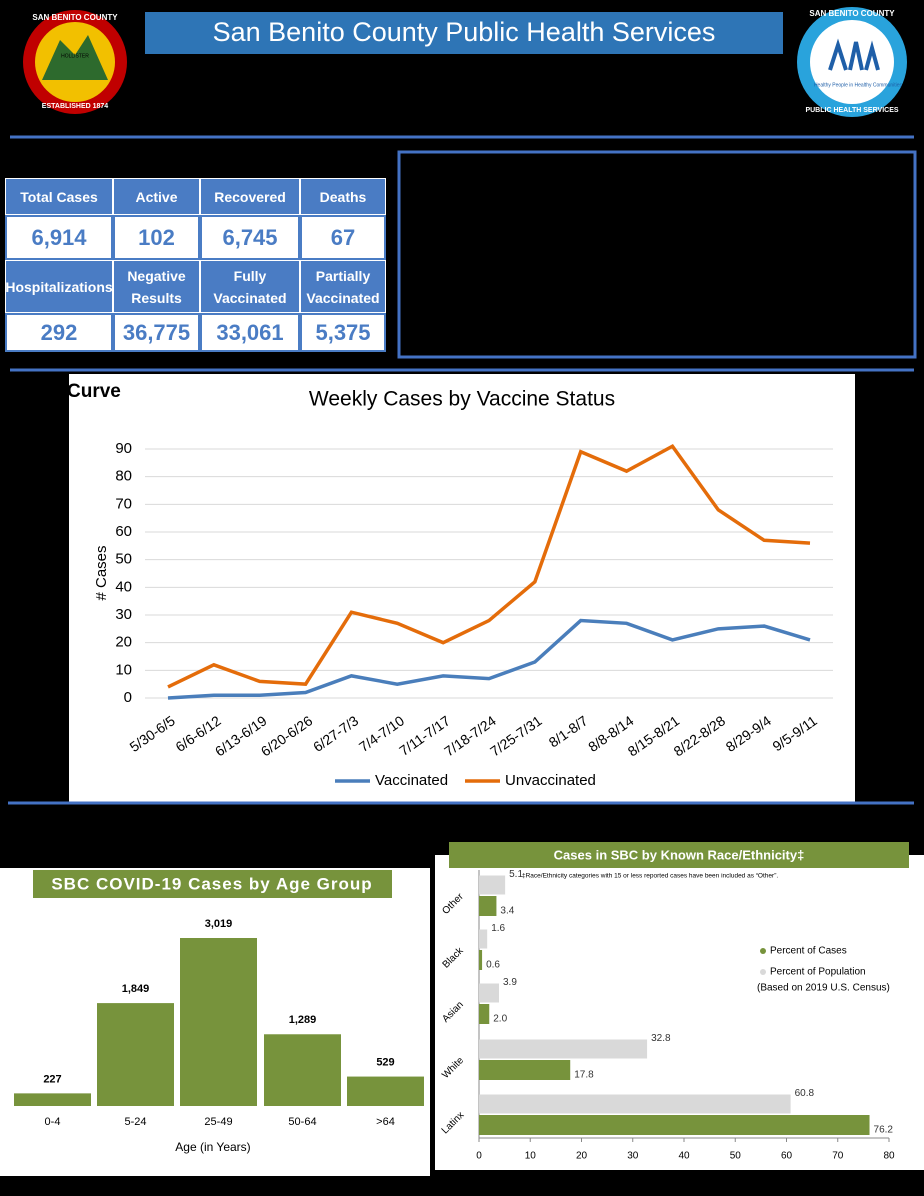 The image size is (924, 1196). Describe the element at coordinates (302, 1122) in the screenshot. I see `x-tick-label: 50-64` at that location.